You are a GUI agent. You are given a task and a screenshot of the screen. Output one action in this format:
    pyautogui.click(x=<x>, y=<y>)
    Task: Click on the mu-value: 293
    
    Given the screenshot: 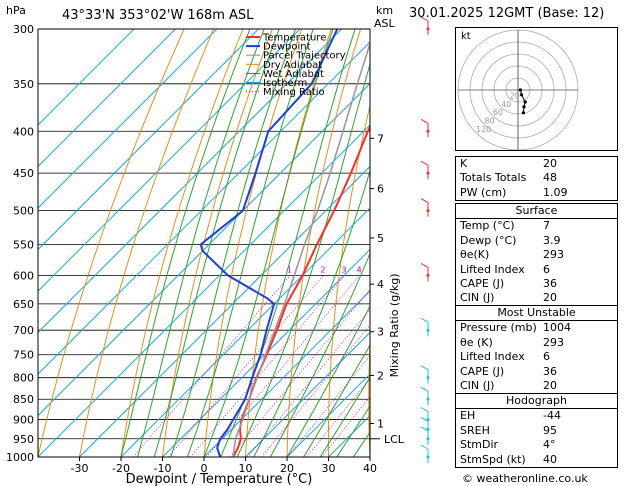 What is the action you would take?
    pyautogui.click(x=553, y=342)
    